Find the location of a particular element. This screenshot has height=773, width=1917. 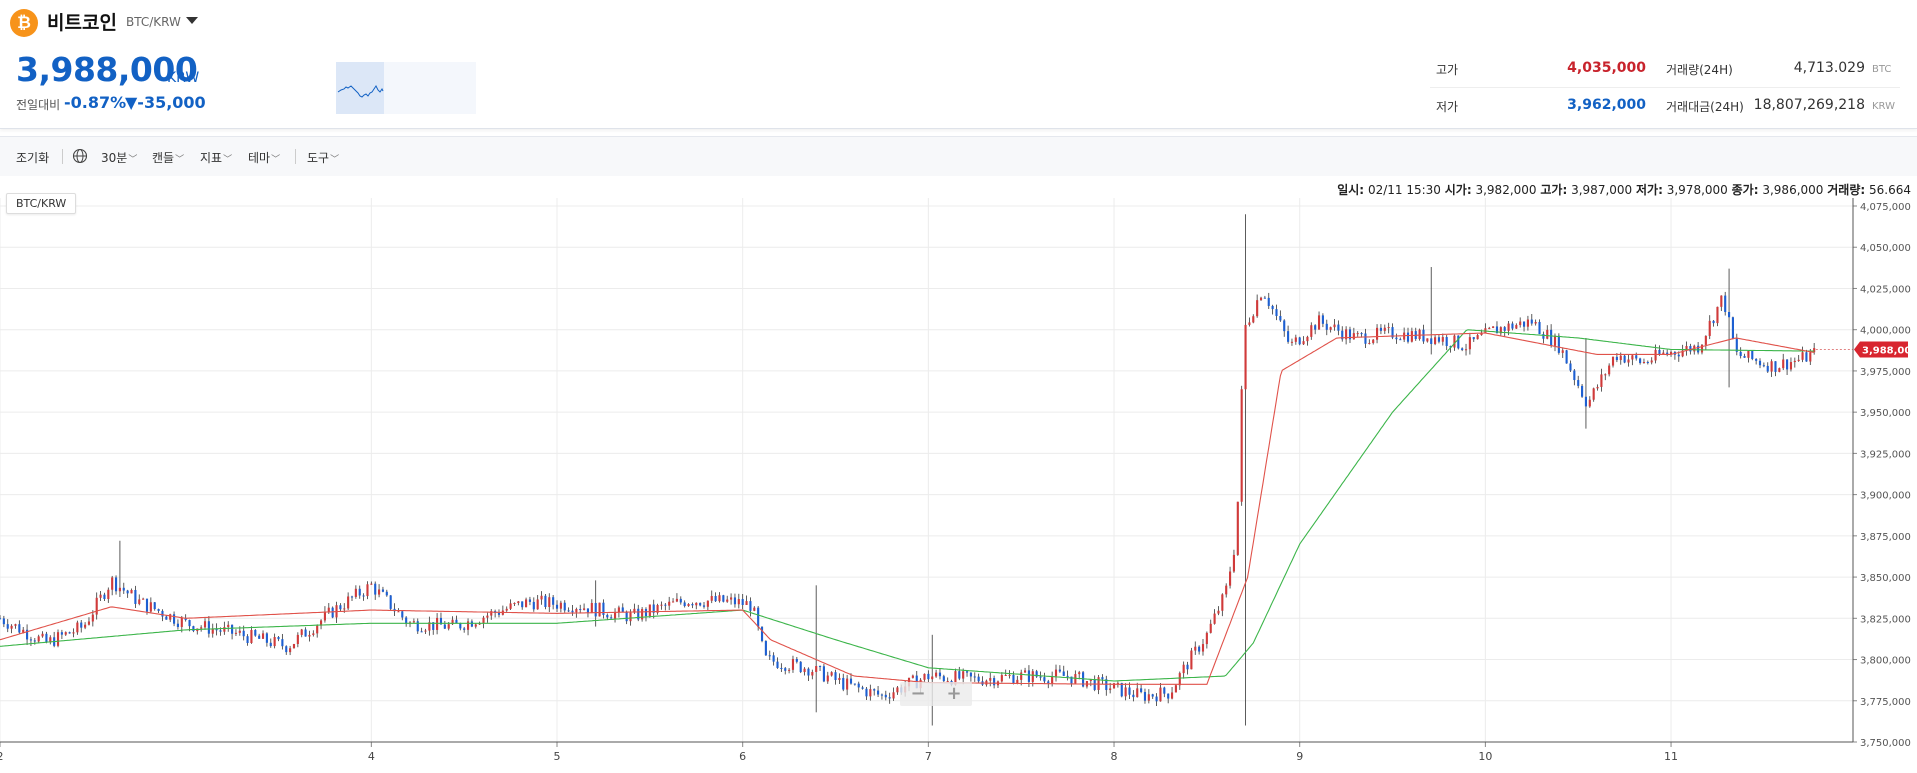

caret-down-icon is located at coordinates (192, 20).